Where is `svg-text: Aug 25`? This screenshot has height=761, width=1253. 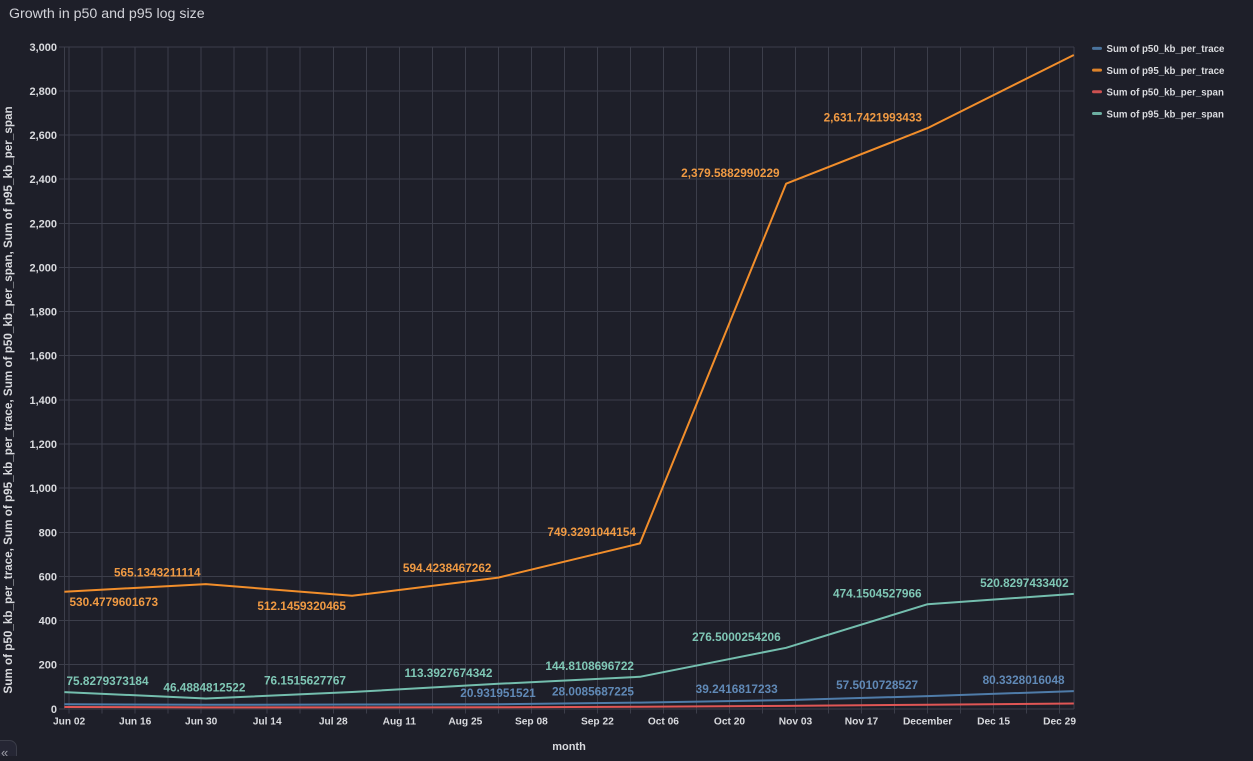 svg-text: Aug 25 is located at coordinates (465, 722).